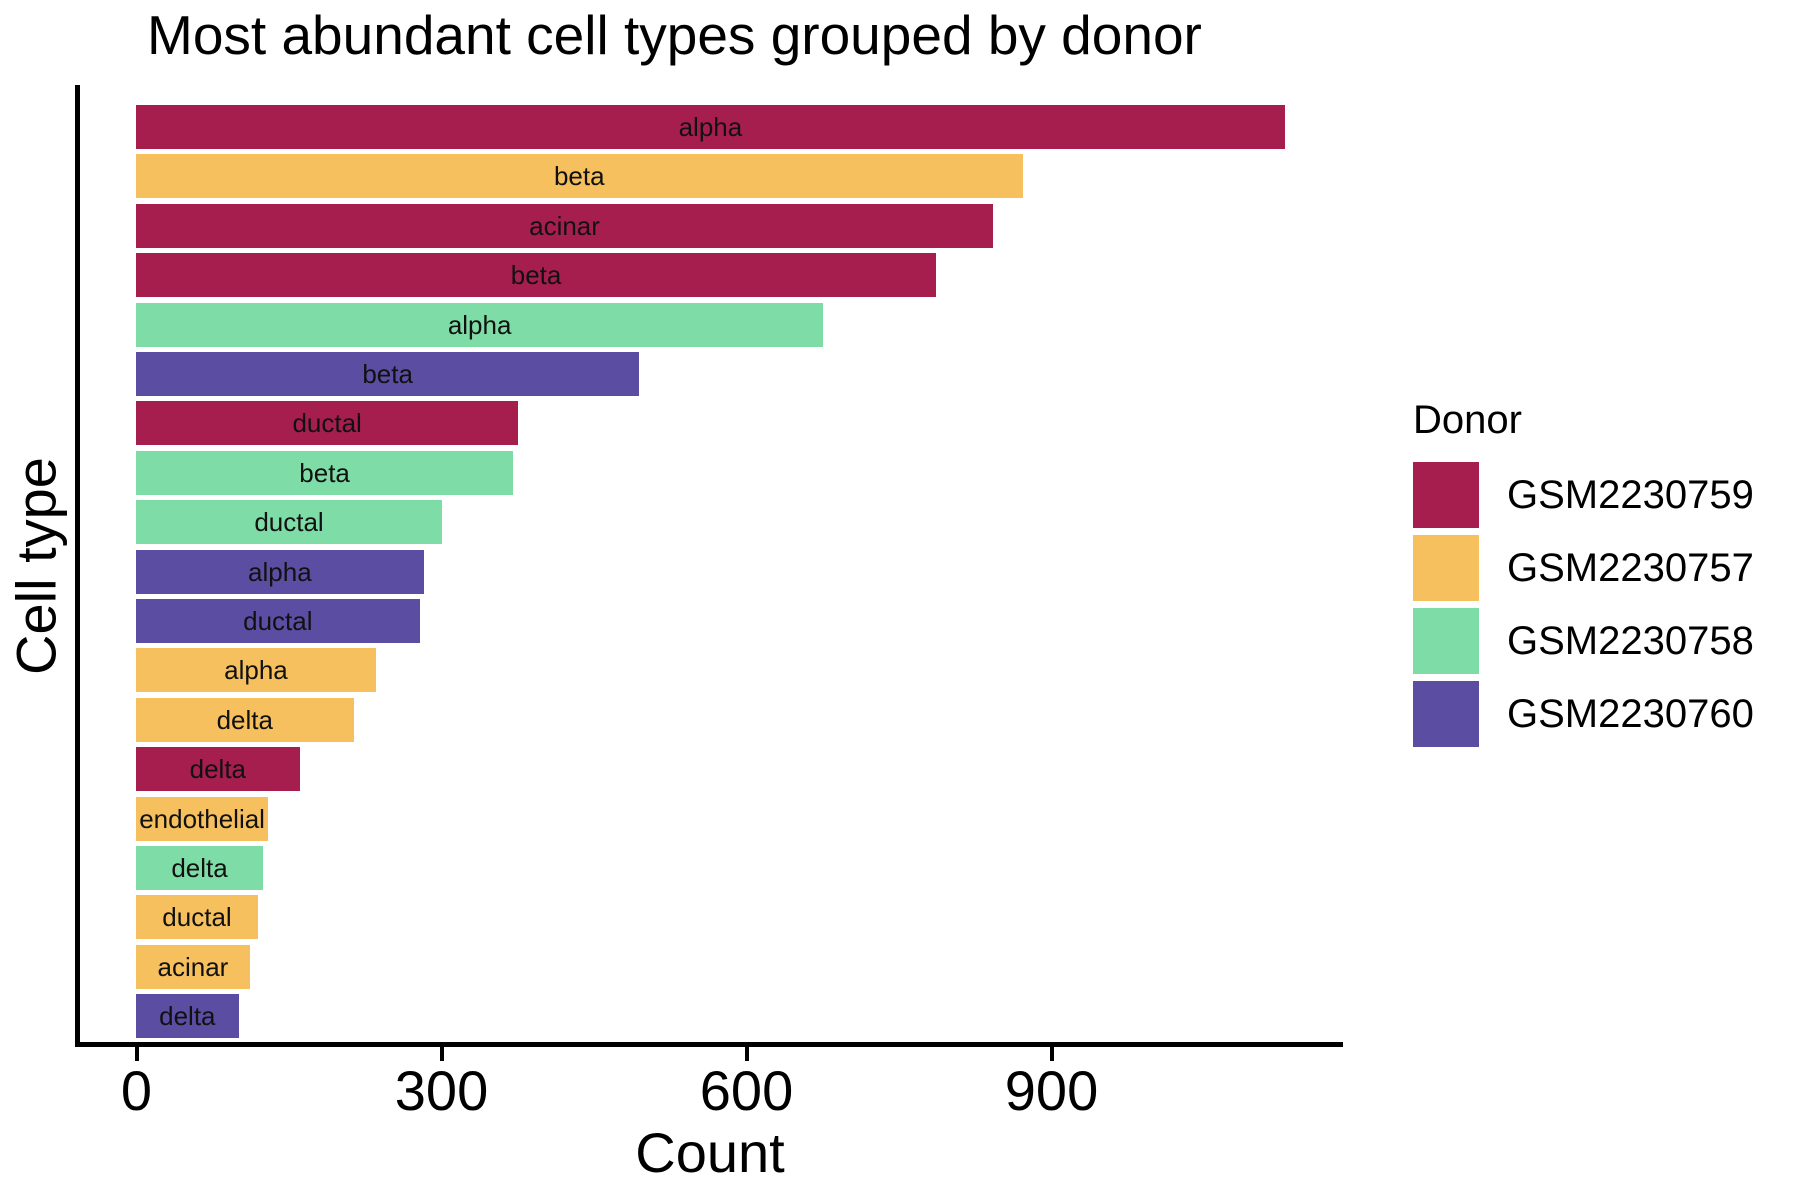 The image size is (1800, 1200). I want to click on bar-delta-GSM2230758: delta, so click(200, 868).